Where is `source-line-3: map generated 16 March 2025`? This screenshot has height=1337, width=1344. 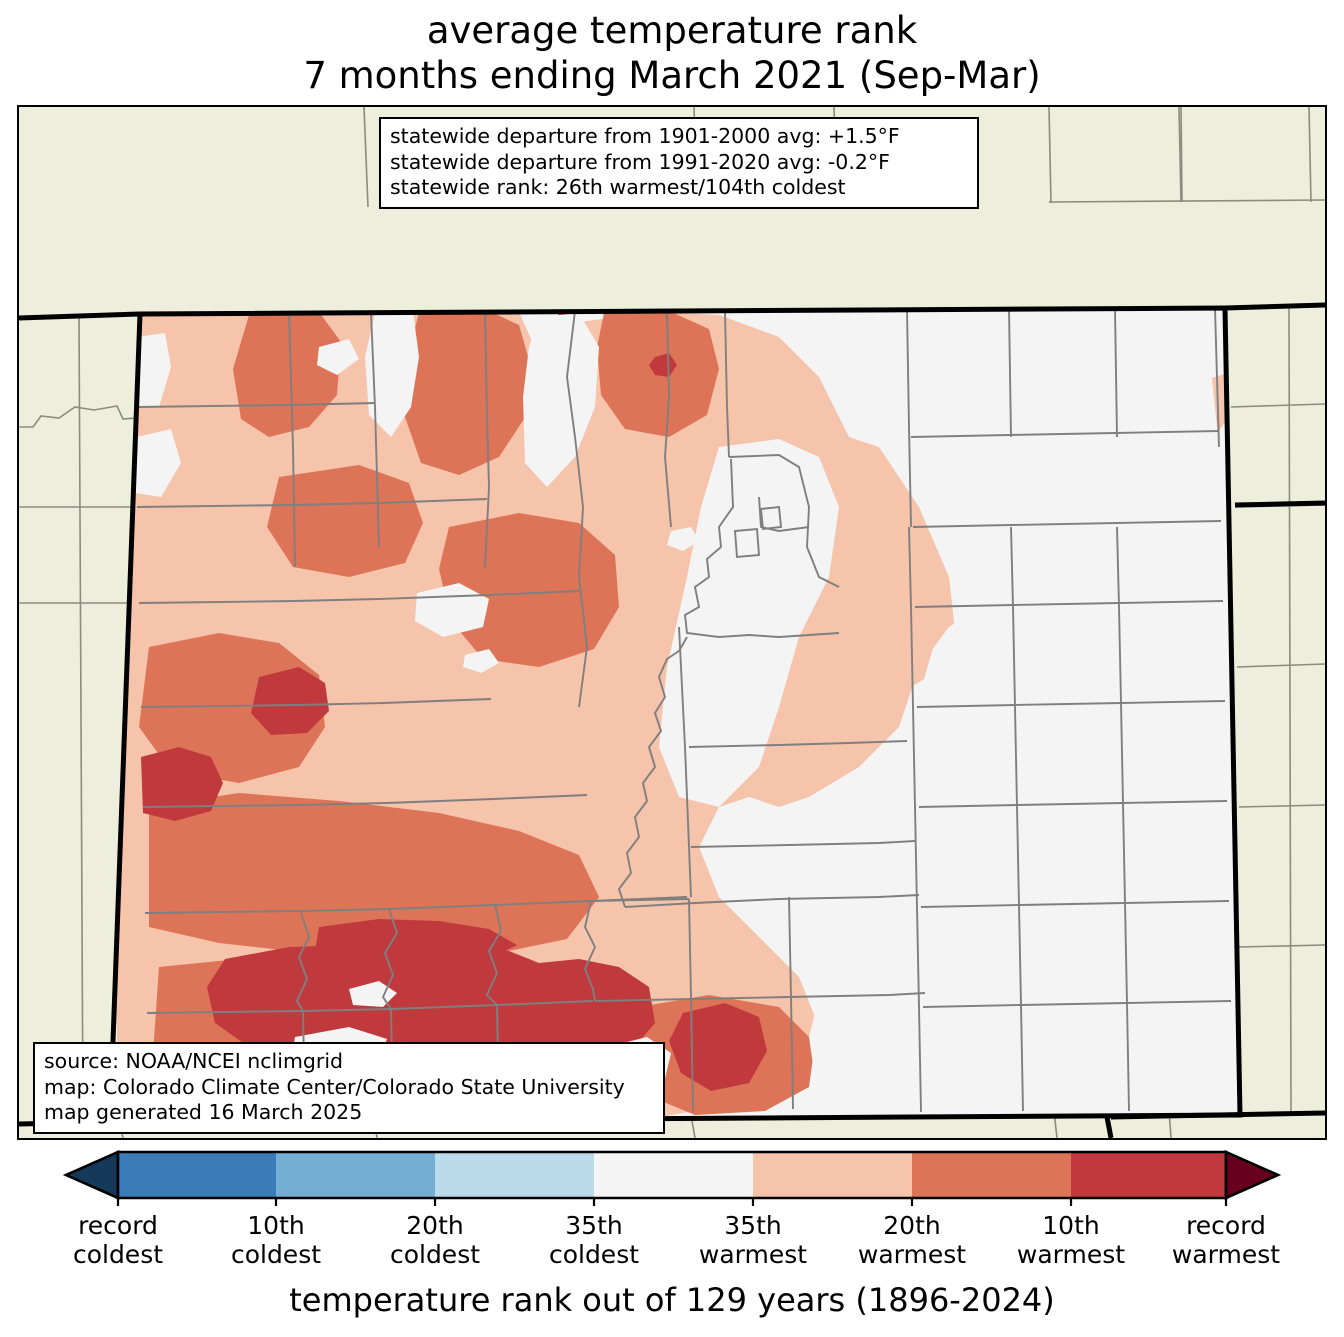
source-line-3: map generated 16 March 2025 is located at coordinates (203, 1112).